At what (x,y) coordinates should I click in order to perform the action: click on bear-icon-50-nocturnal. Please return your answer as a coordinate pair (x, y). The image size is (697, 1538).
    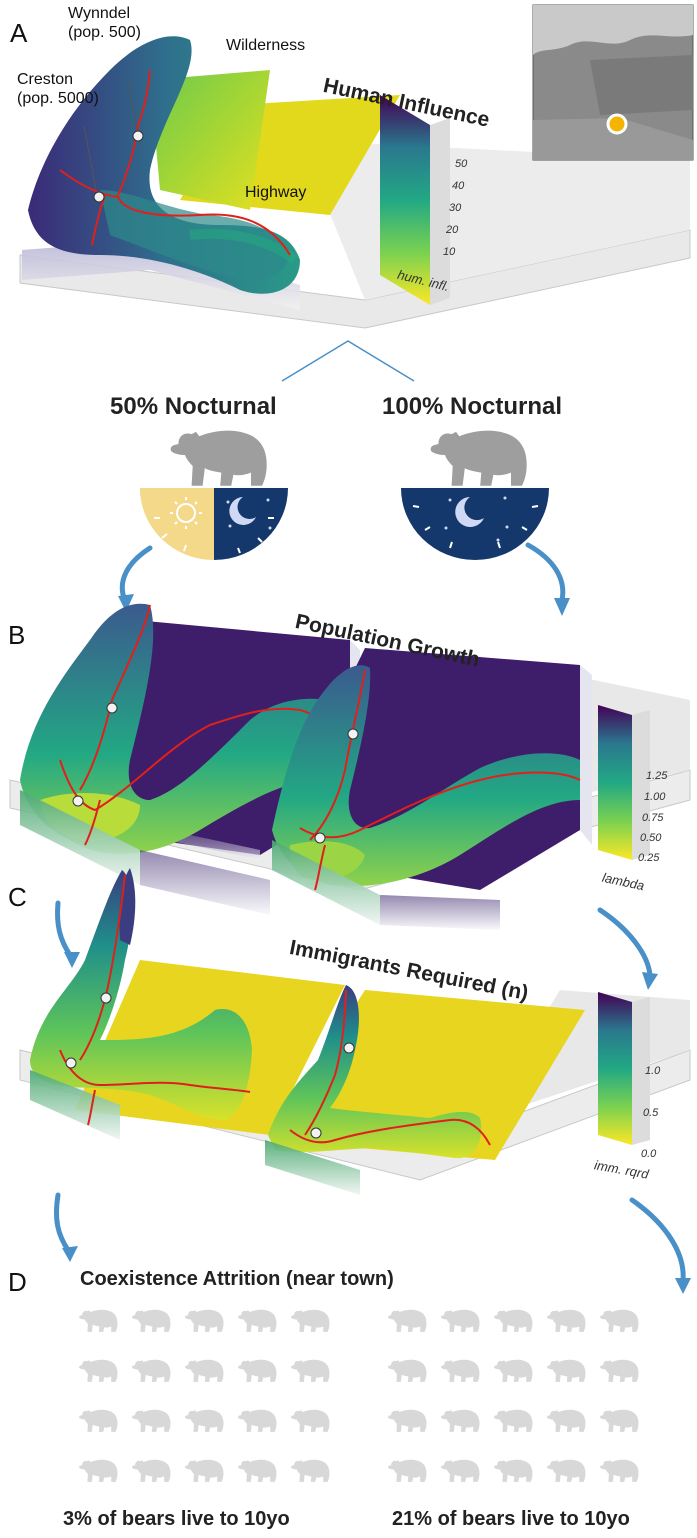
    Looking at the image, I should click on (218, 458).